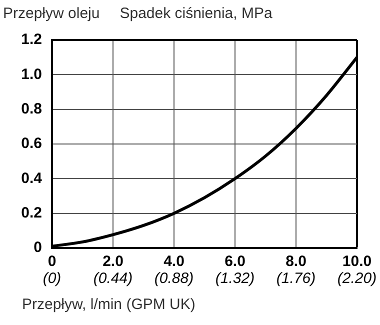 The image size is (380, 325). I want to click on chart-title: Przepływ oleju, so click(51, 13).